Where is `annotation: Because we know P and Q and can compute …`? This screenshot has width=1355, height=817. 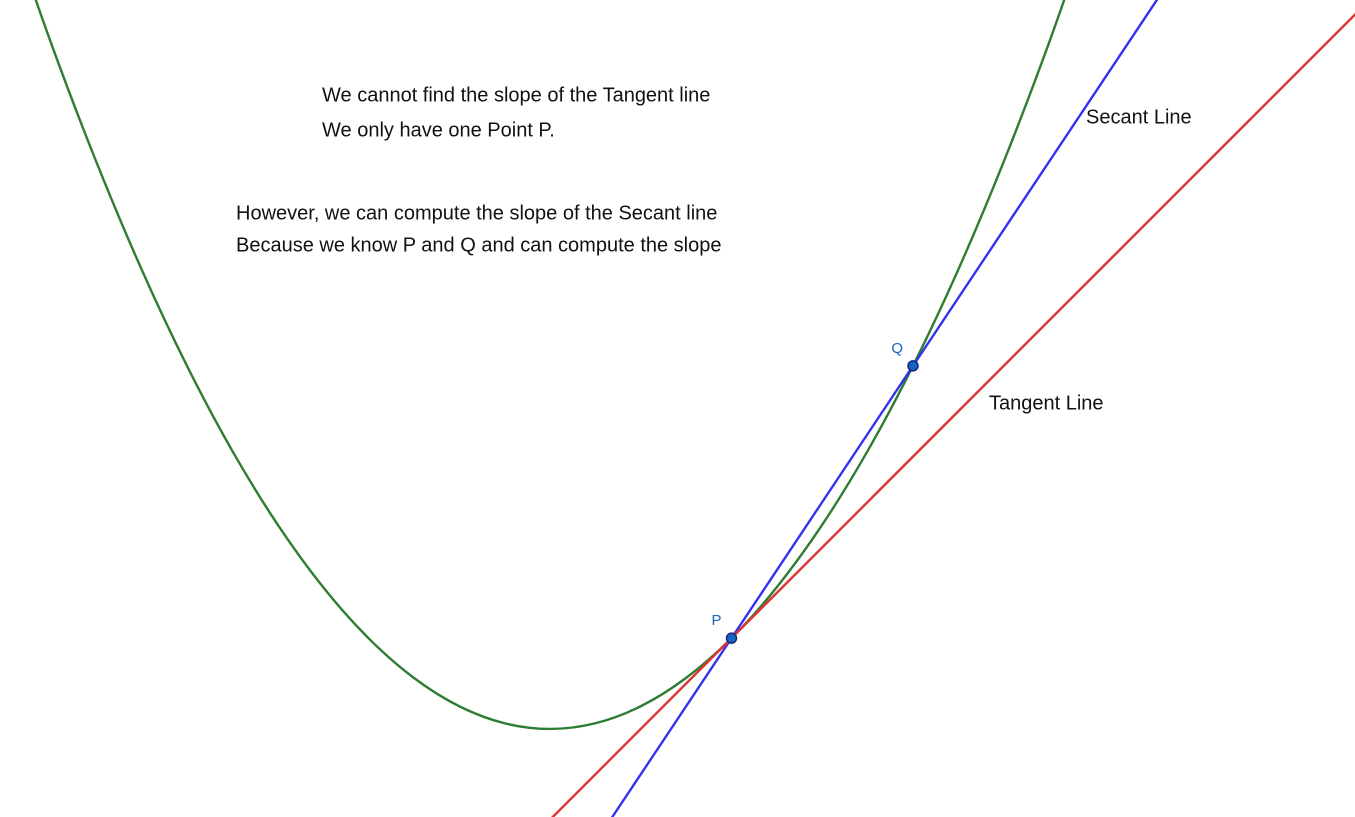 annotation: Because we know P and Q and can compute … is located at coordinates (479, 245).